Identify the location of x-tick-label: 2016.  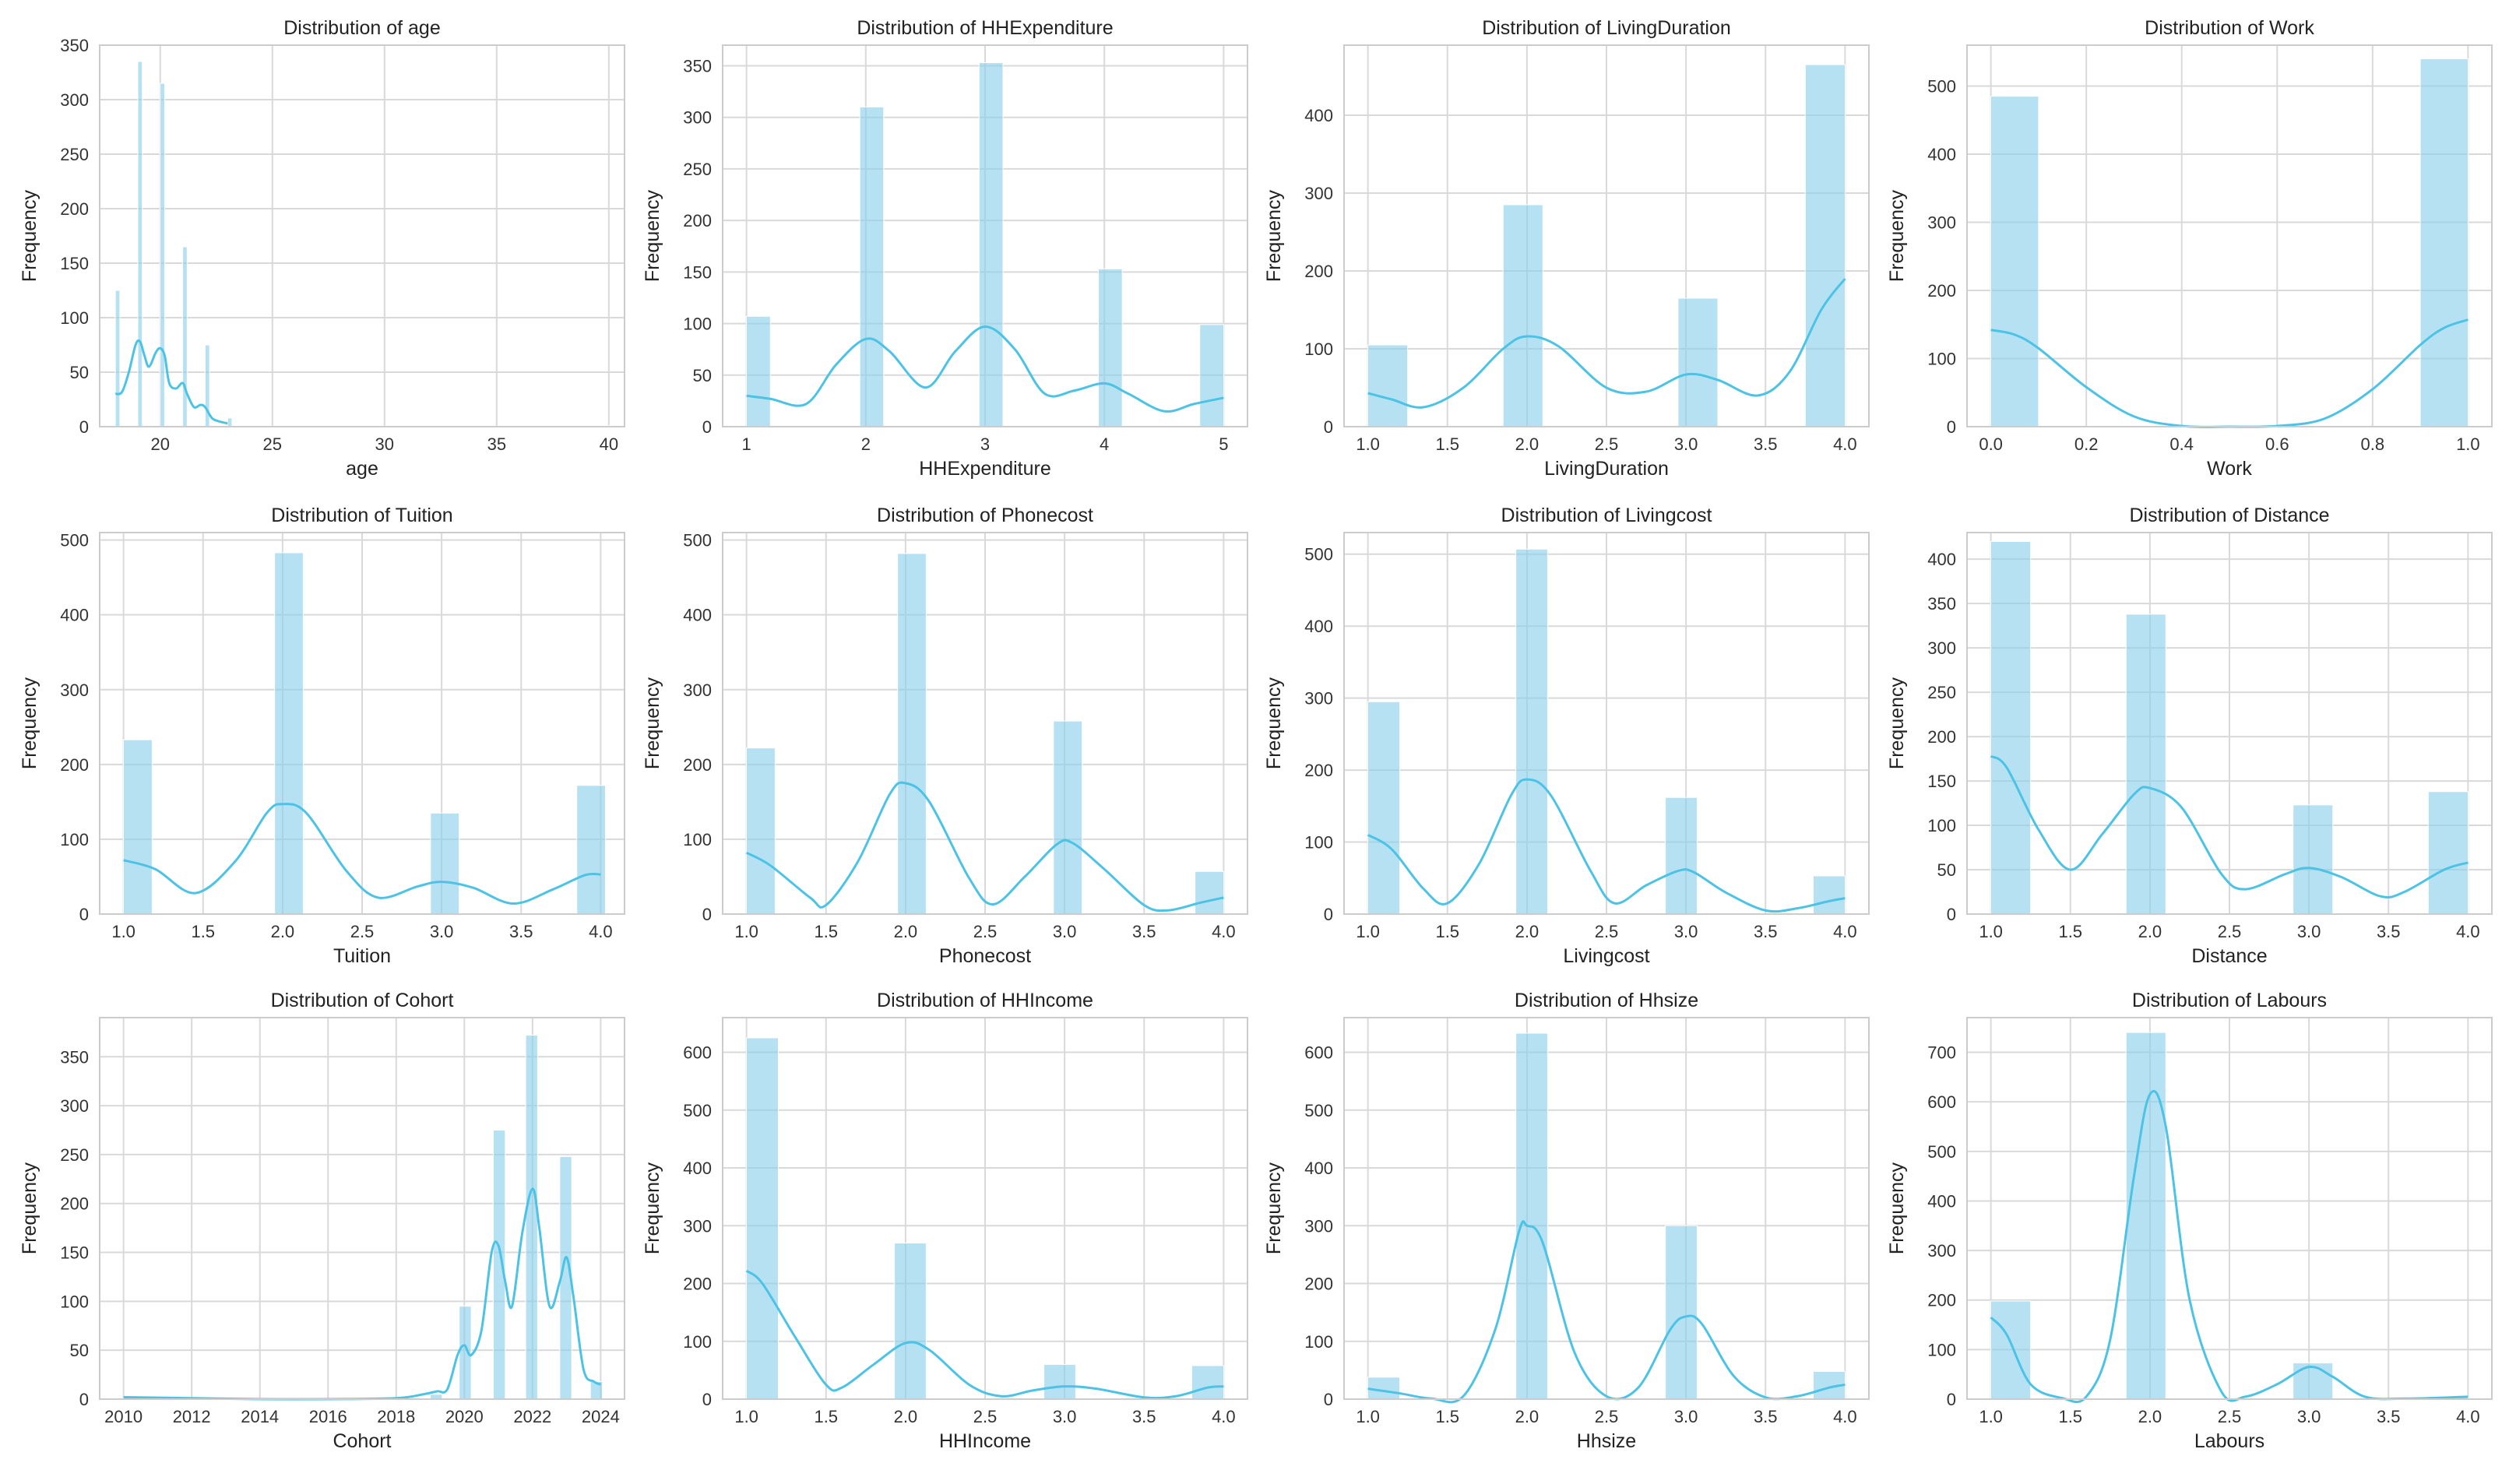
(328, 1416).